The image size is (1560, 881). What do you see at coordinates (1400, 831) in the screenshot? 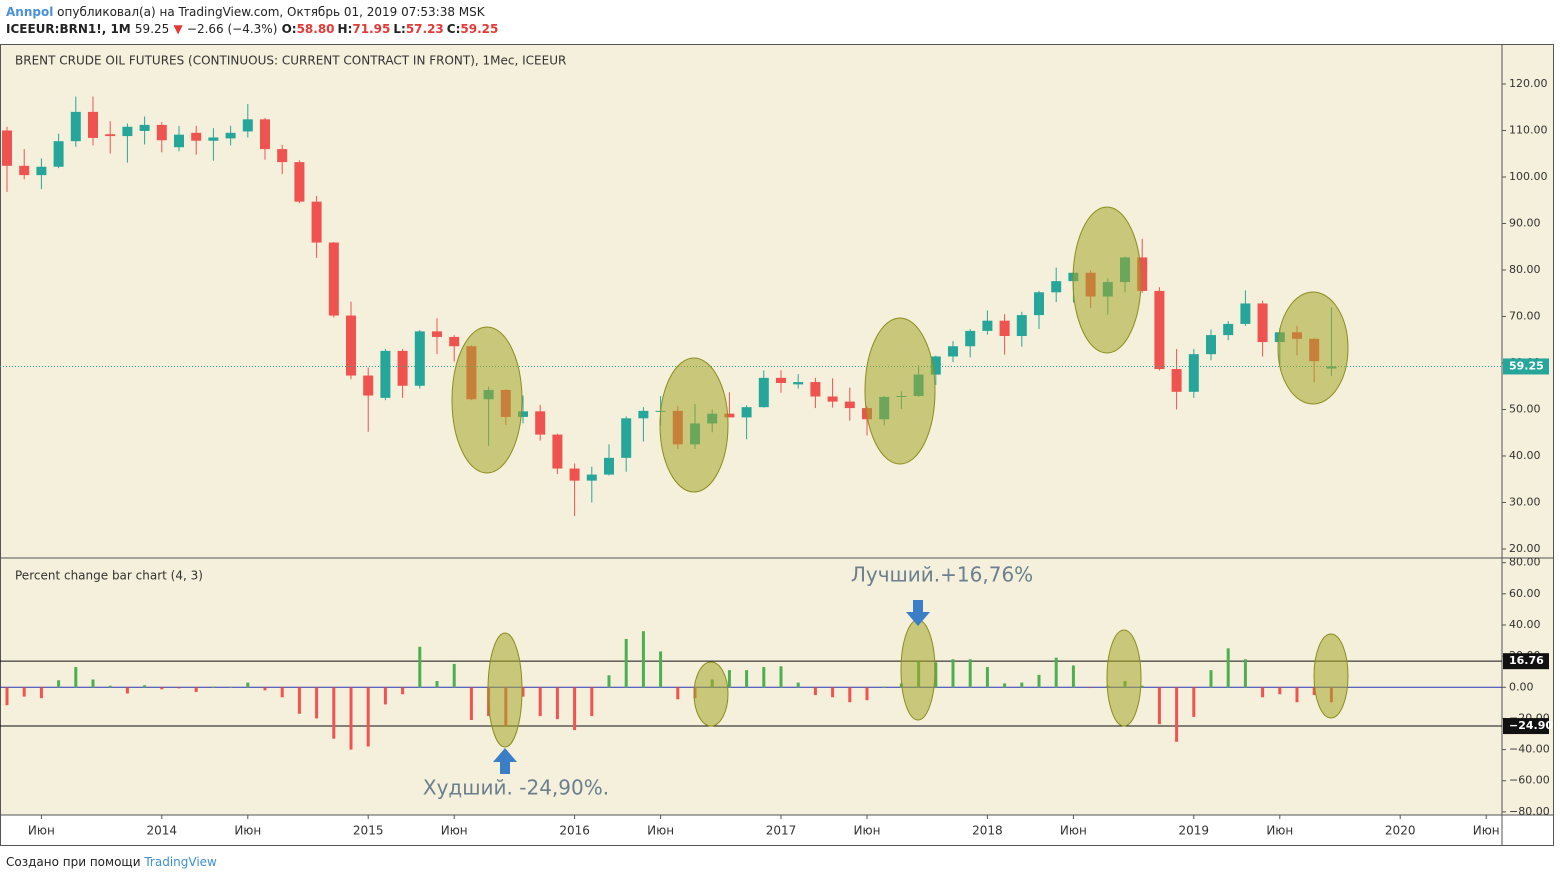
I see `x-tick-label: 2020` at bounding box center [1400, 831].